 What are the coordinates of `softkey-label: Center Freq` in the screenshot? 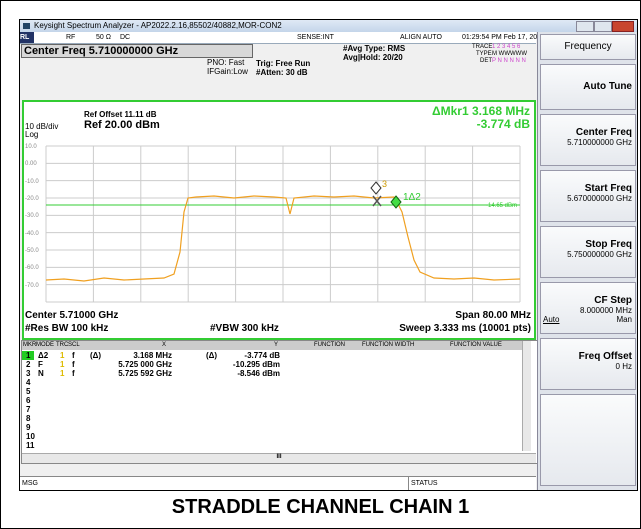 It's located at (603, 132).